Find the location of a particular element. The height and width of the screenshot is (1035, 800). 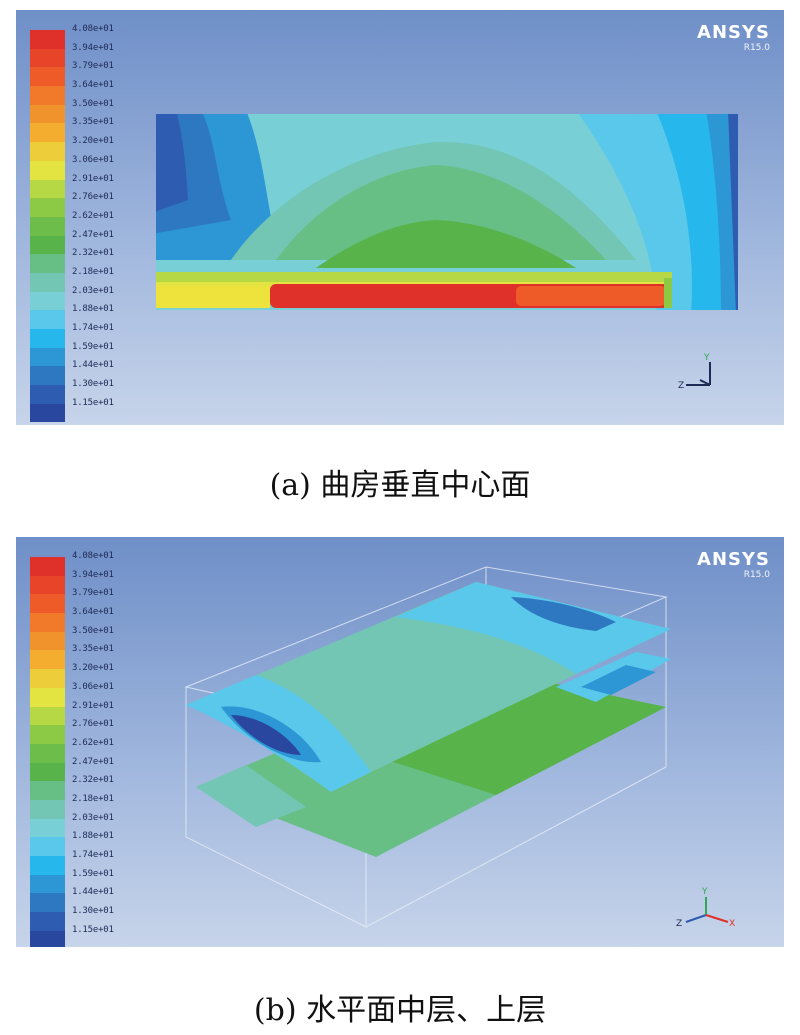

lower-plane-cool-corner is located at coordinates (251, 796).